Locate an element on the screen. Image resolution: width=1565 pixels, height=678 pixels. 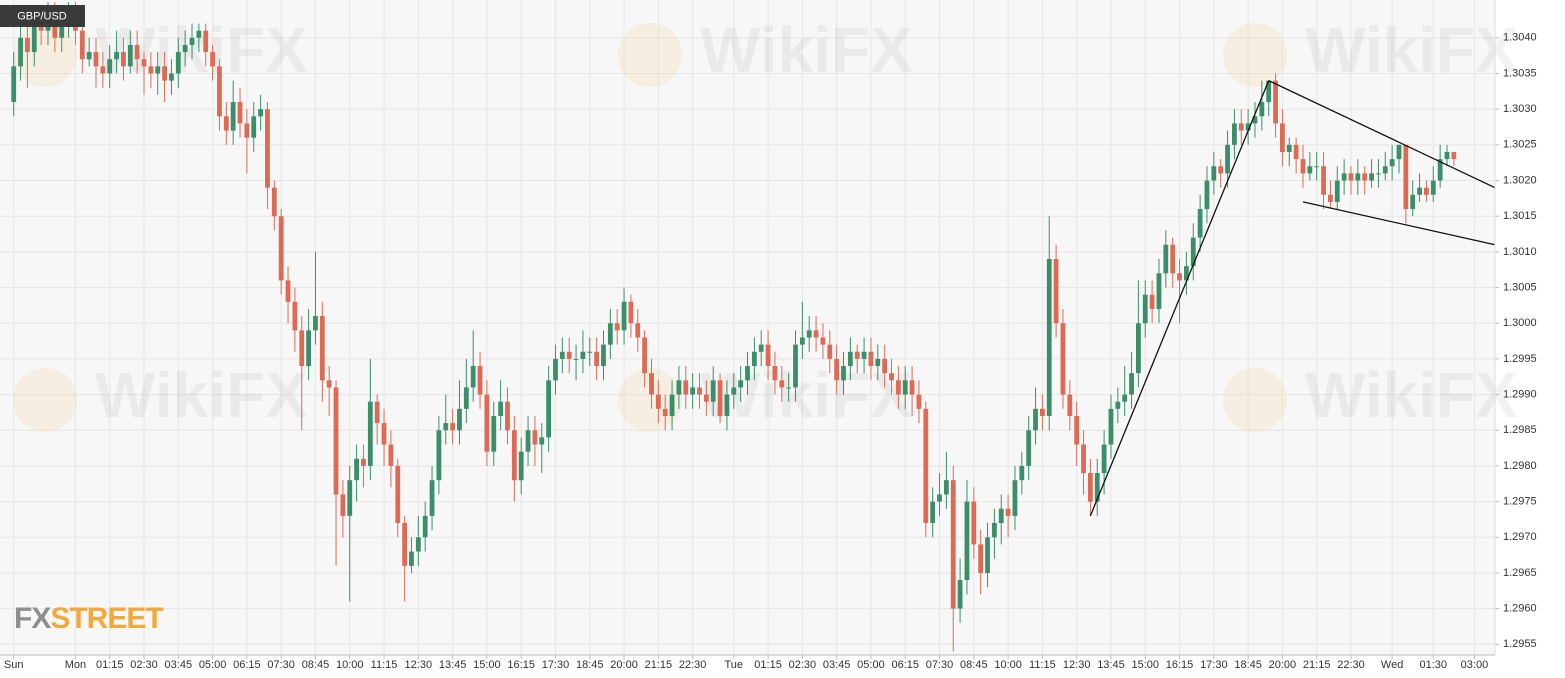
x-tick-label: 20:00 is located at coordinates (624, 665).